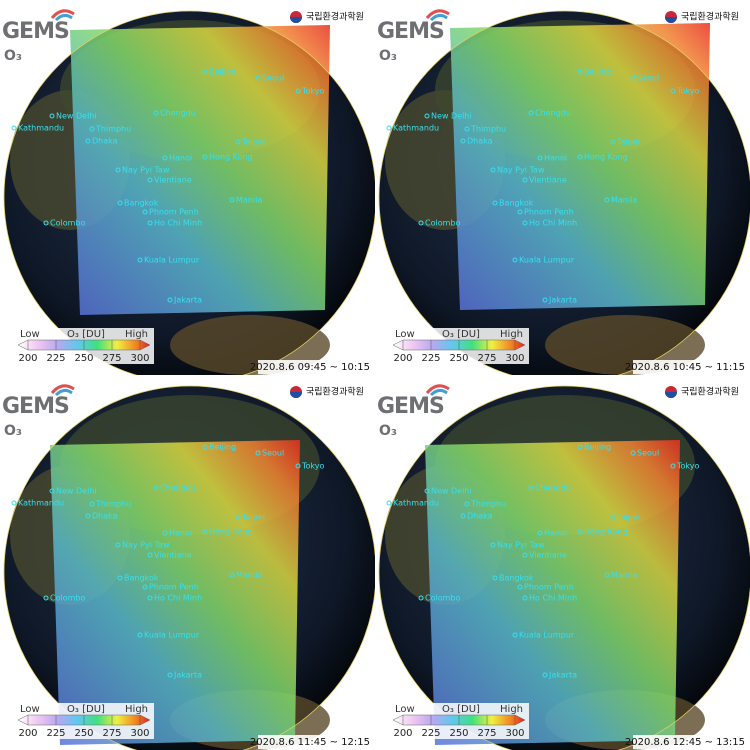 The height and width of the screenshot is (750, 750). Describe the element at coordinates (83, 358) in the screenshot. I see `colorbar-tick-label: 250` at that location.